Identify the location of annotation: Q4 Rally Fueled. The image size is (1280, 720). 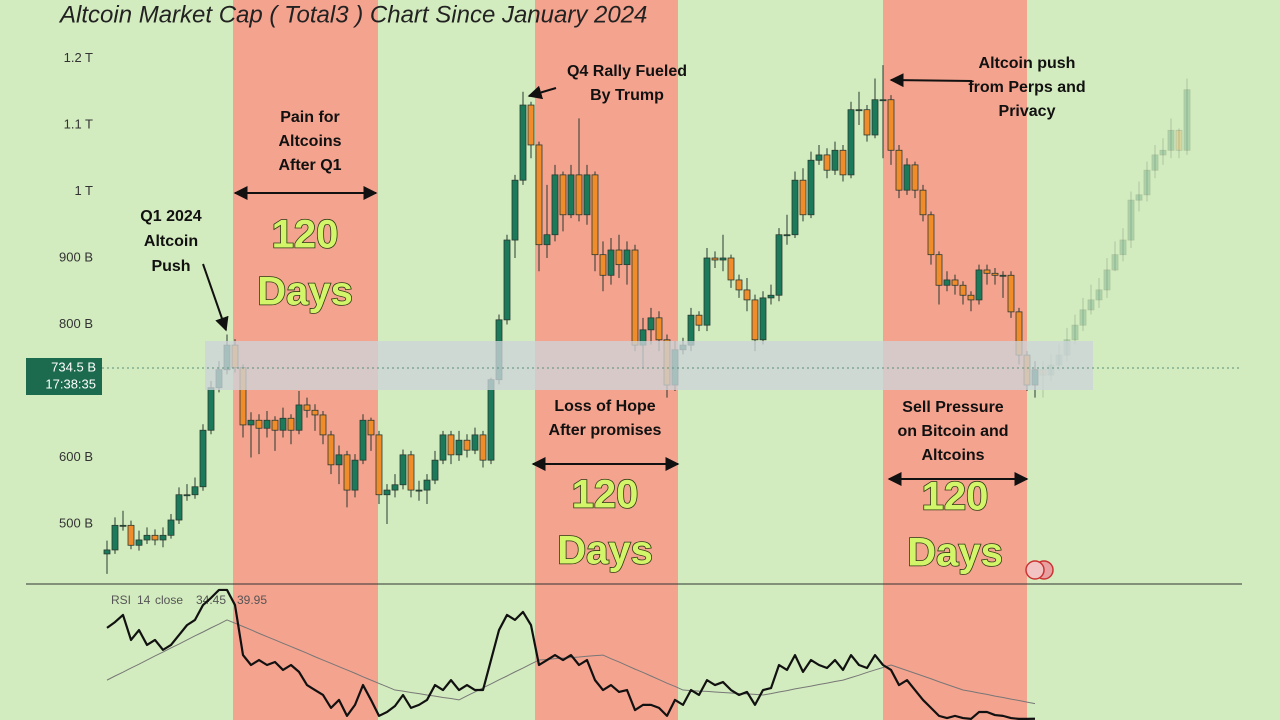
(627, 71).